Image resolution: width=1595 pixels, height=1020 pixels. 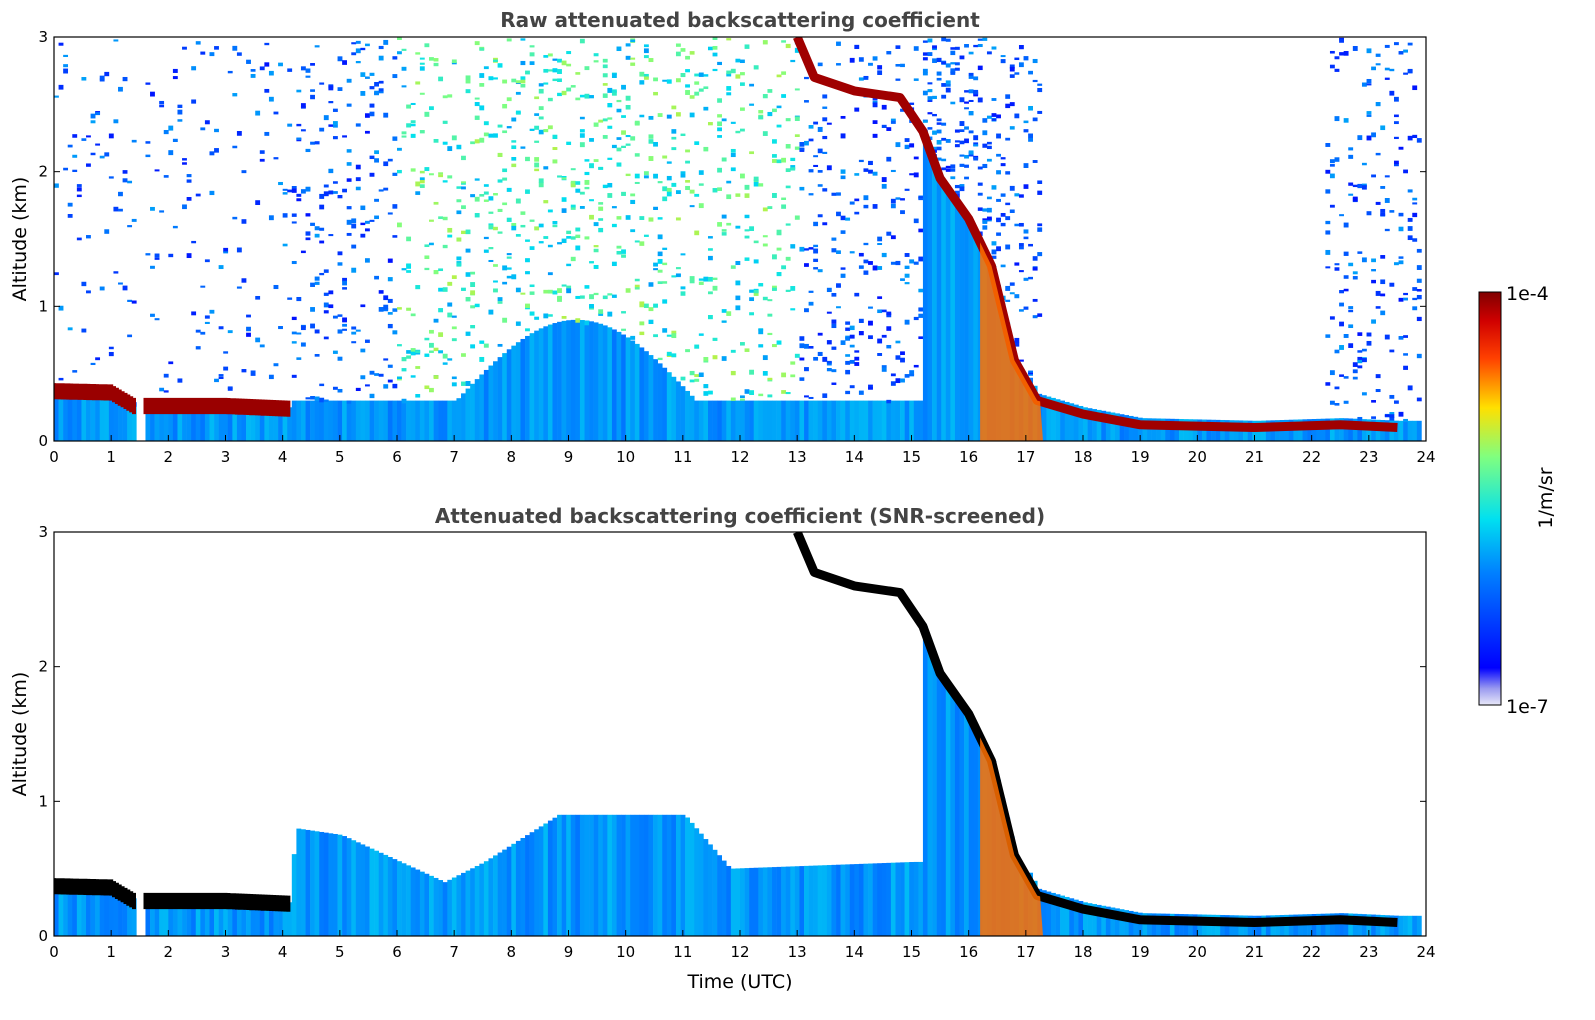 What do you see at coordinates (569, 952) in the screenshot?
I see `x-tick-label: 9` at bounding box center [569, 952].